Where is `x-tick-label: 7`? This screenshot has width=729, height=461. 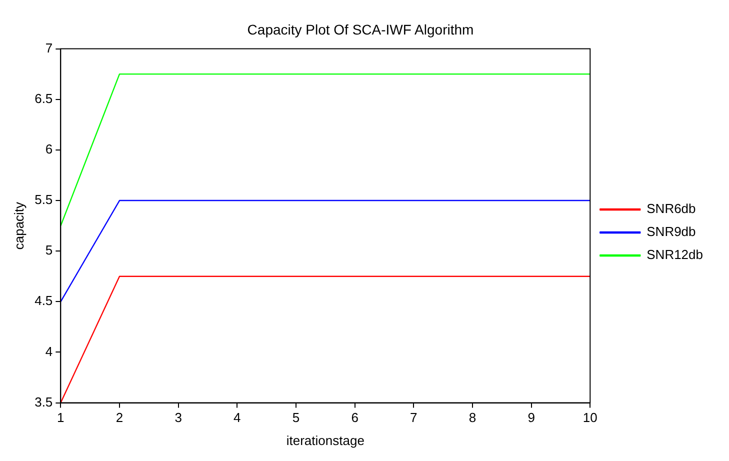 x-tick-label: 7 is located at coordinates (414, 418).